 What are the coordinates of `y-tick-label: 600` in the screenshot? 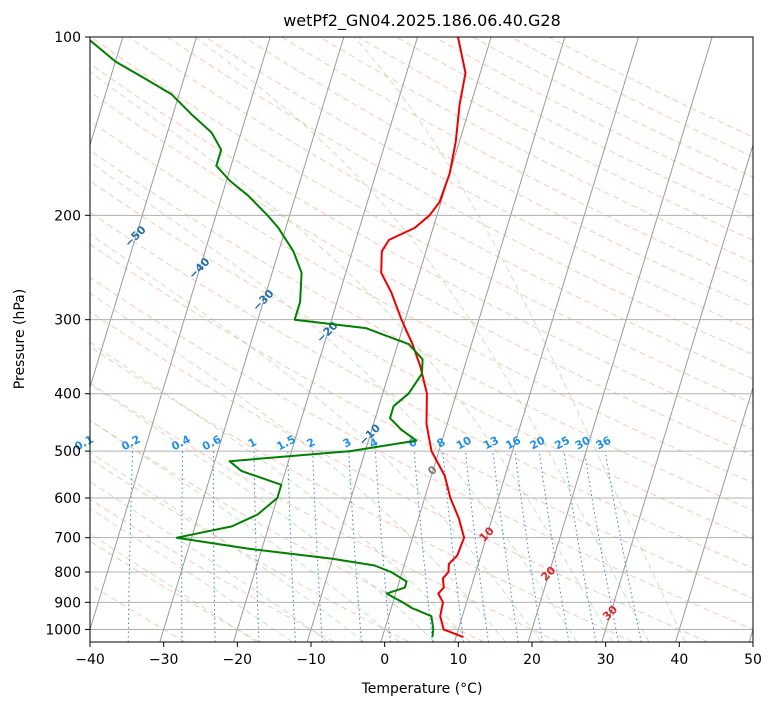 It's located at (67, 499).